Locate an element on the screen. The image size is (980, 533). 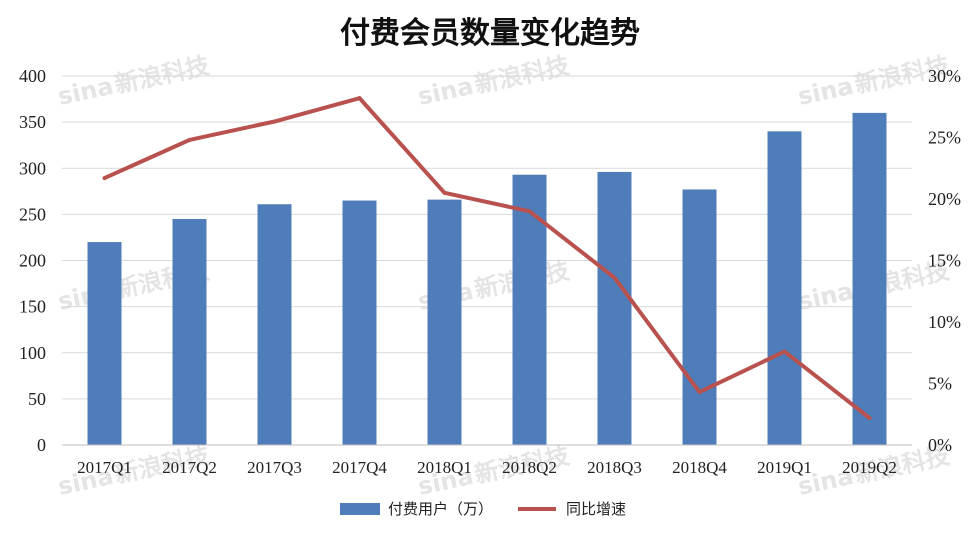
right-tick-label: 25% is located at coordinates (944, 138).